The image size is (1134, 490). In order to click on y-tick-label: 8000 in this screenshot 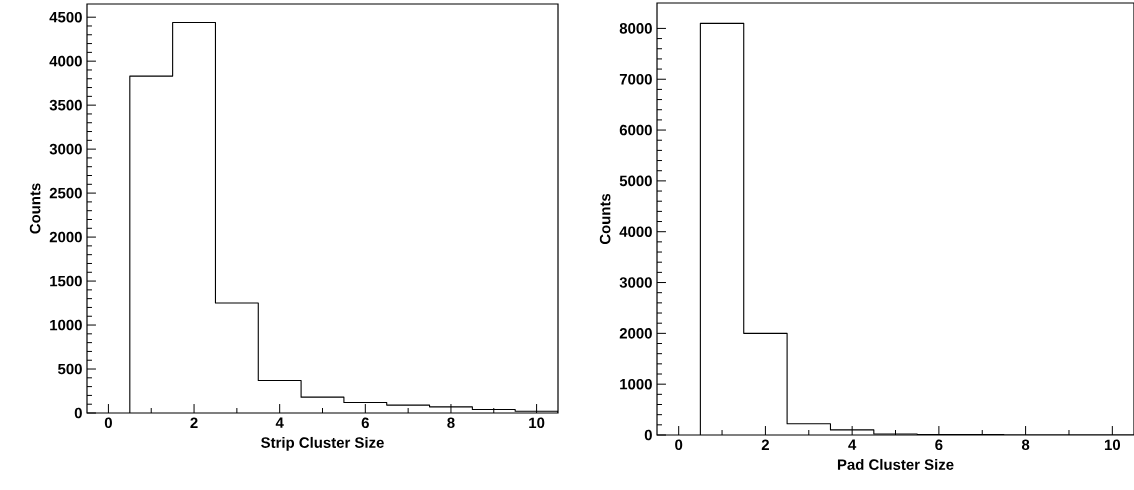, I will do `click(635, 28)`.